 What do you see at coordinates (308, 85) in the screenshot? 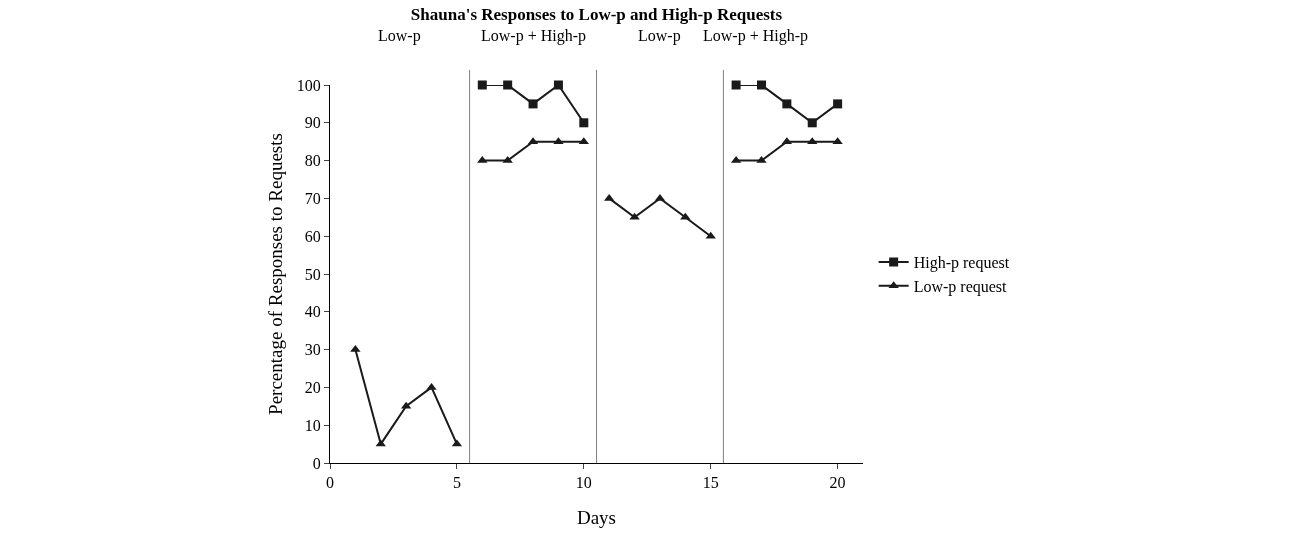
I see `y-tick-label: 100` at bounding box center [308, 85].